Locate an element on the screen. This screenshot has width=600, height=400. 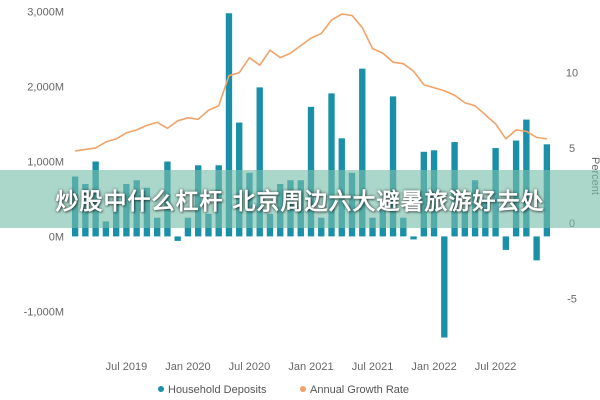
x-axis-tick-label: Jul 2021 is located at coordinates (373, 367).